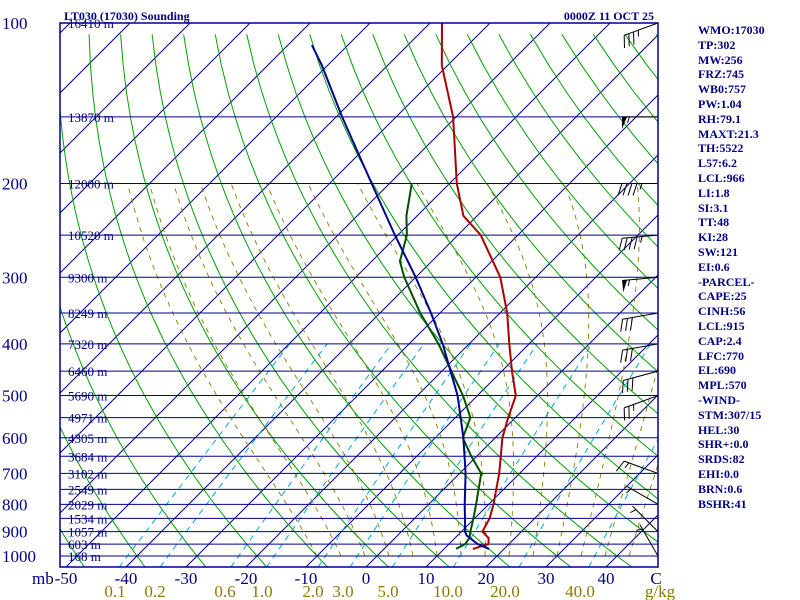 The height and width of the screenshot is (600, 800). Describe the element at coordinates (722, 385) in the screenshot. I see `index-line: MPL:570` at that location.